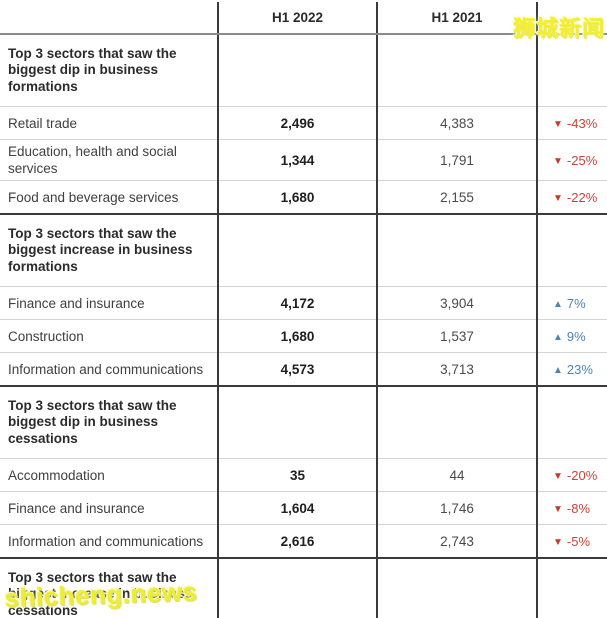 This screenshot has width=607, height=618. What do you see at coordinates (576, 303) in the screenshot?
I see `change-percent: 7%` at bounding box center [576, 303].